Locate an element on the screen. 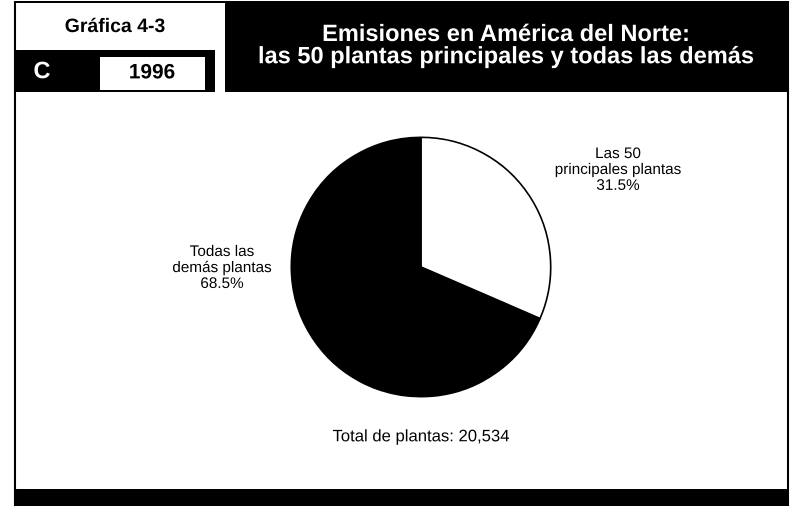 The height and width of the screenshot is (521, 804). slice-label: Todas las demás plantas is located at coordinates (222, 260).